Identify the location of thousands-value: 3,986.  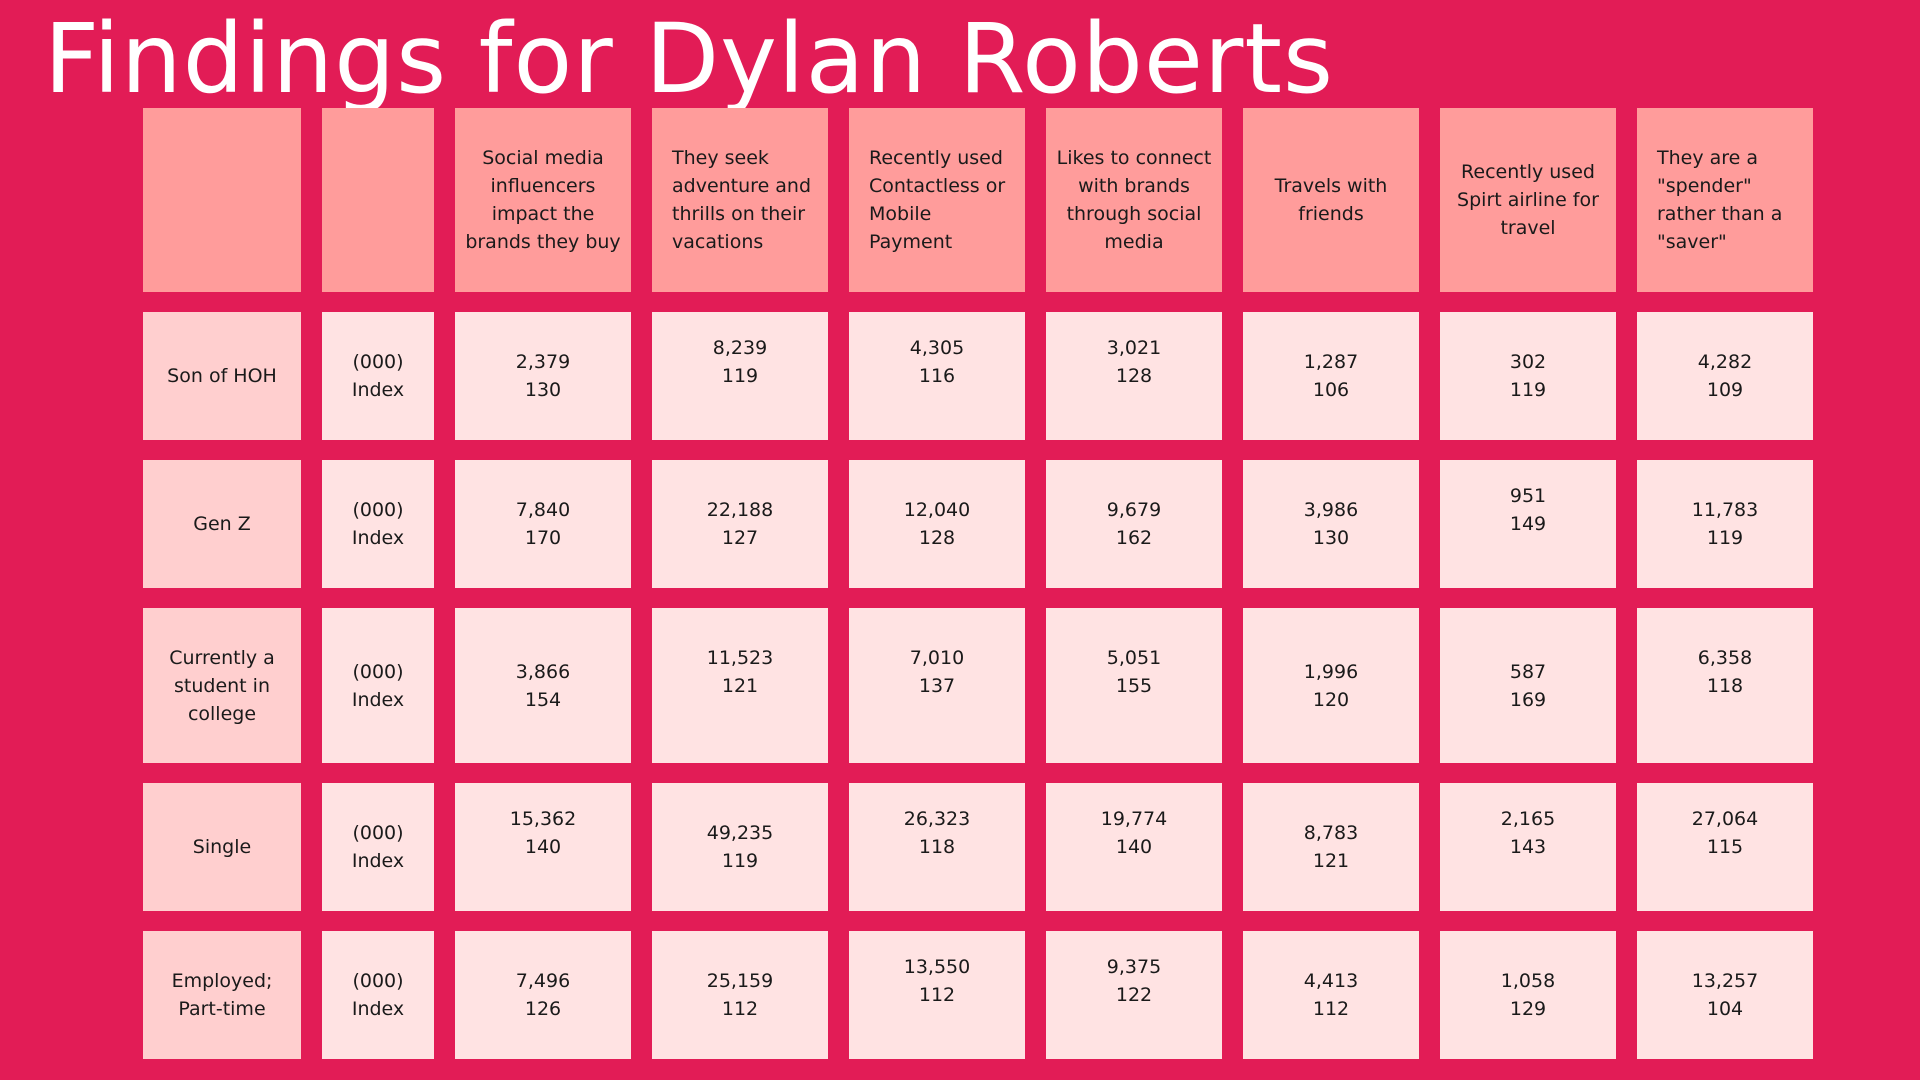
(1331, 510).